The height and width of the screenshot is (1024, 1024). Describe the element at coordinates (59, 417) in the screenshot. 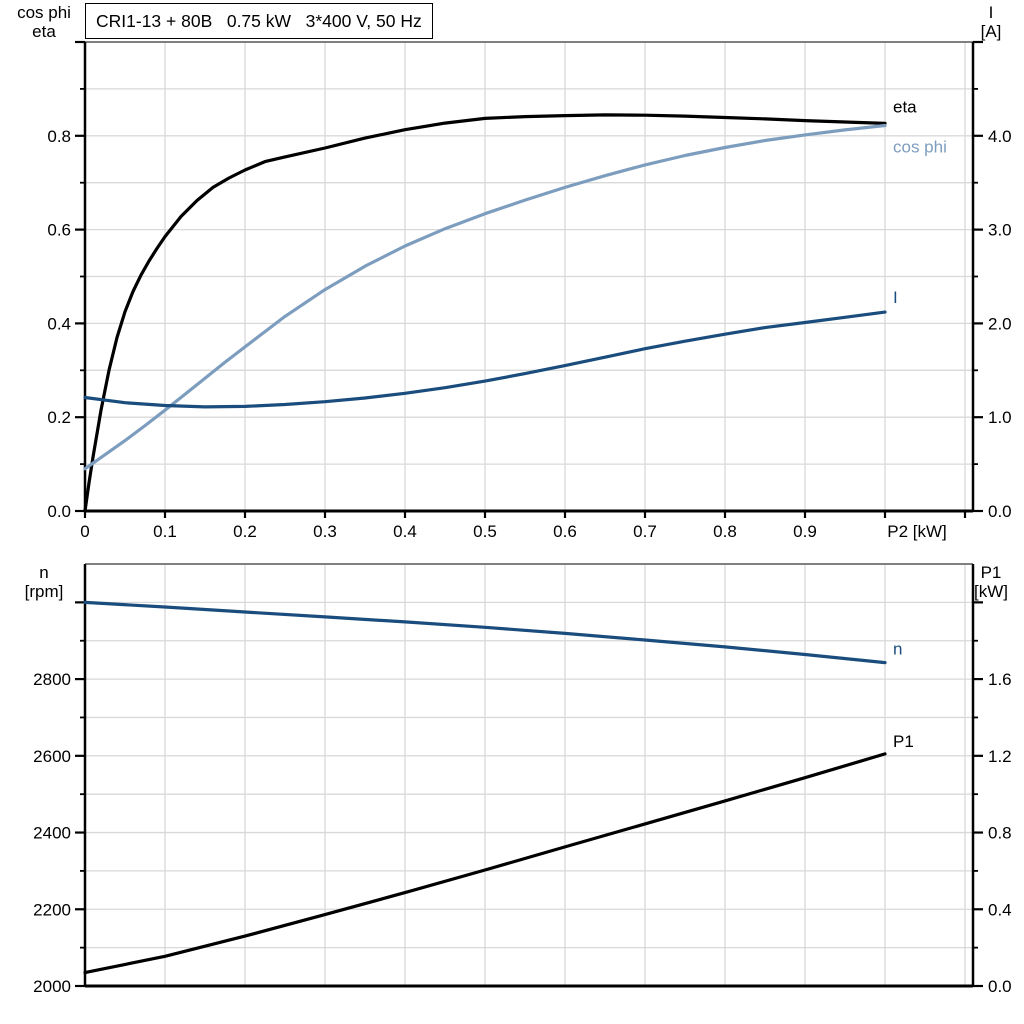

I see `left-axis-tick-label: 0.2` at that location.